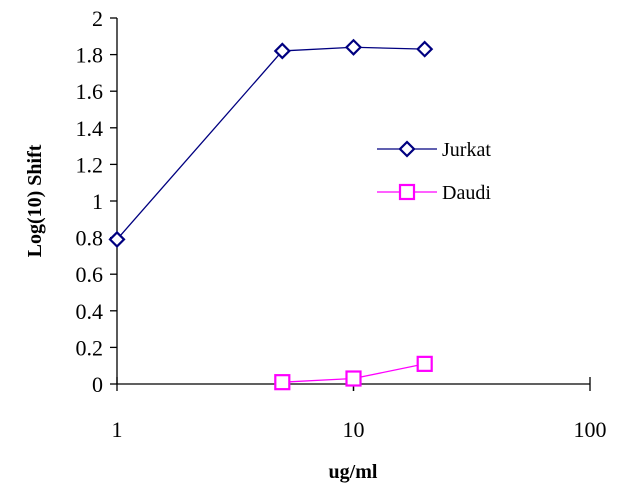 This screenshot has height=489, width=626. What do you see at coordinates (407, 192) in the screenshot?
I see `legend-marker-daudi` at bounding box center [407, 192].